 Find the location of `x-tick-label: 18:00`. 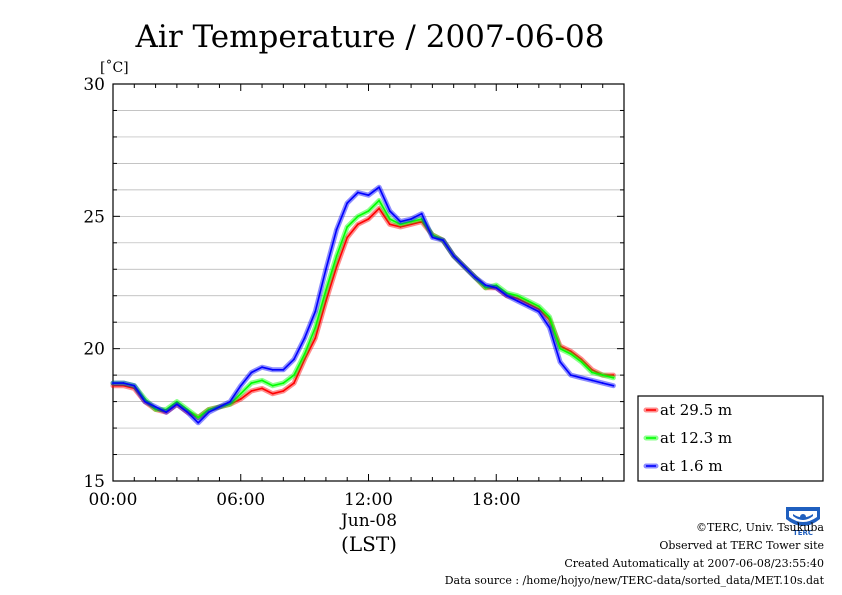

x-tick-label: 18:00 is located at coordinates (496, 500).